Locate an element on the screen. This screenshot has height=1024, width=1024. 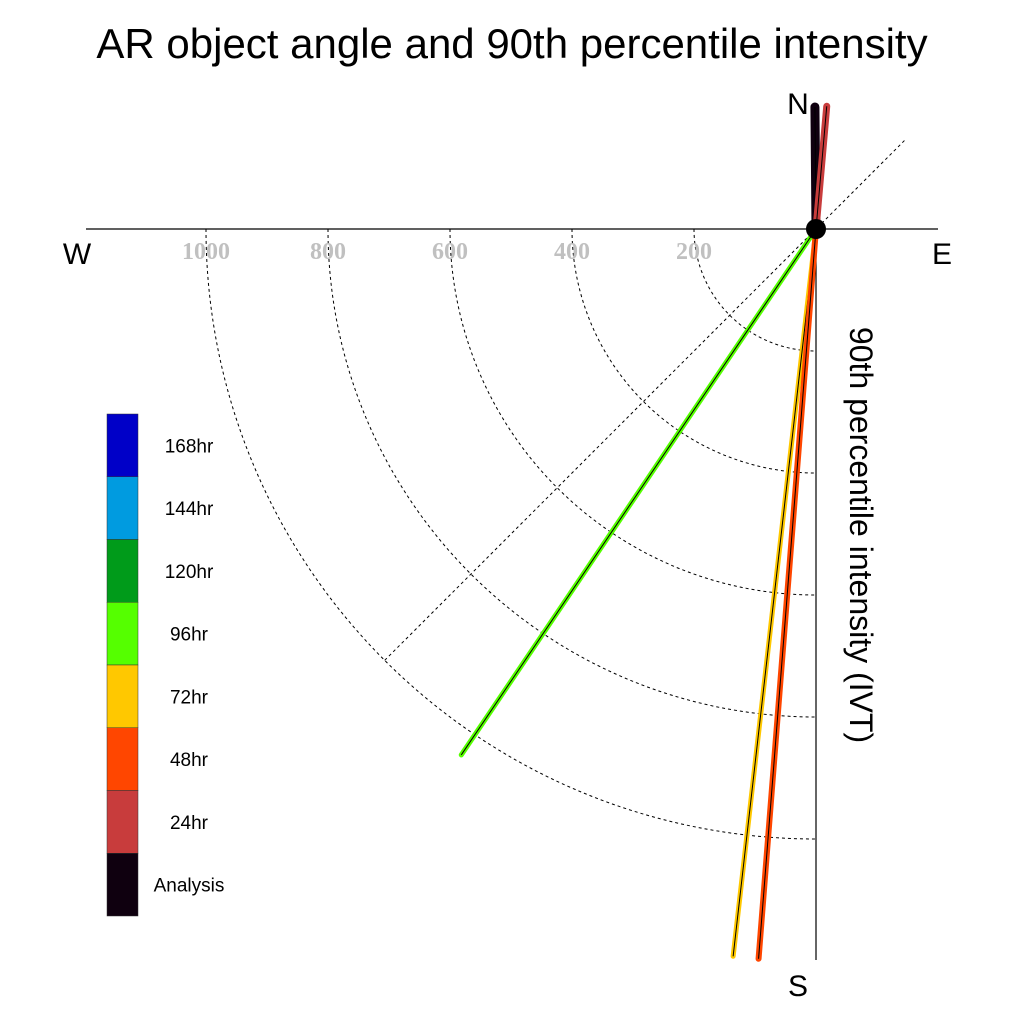
legend-swatch-24hr is located at coordinates (122, 822).